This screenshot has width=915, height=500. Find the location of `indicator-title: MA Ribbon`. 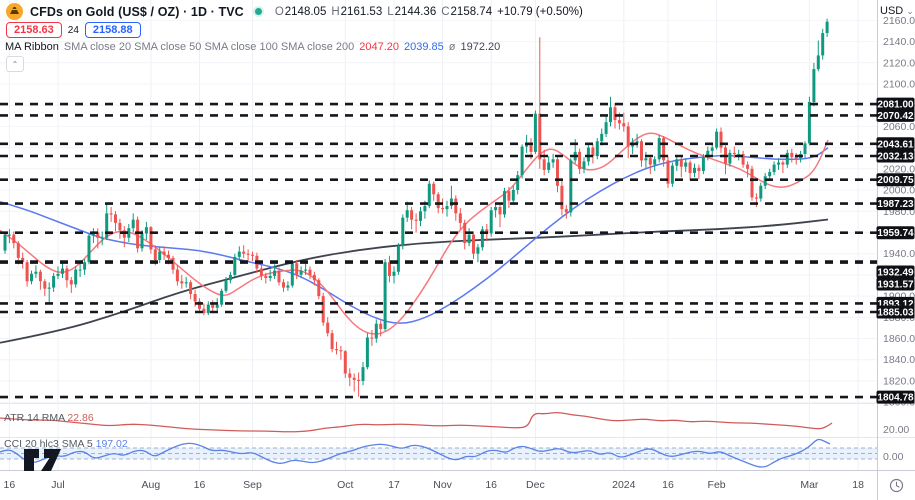

indicator-title: MA Ribbon is located at coordinates (32, 47).